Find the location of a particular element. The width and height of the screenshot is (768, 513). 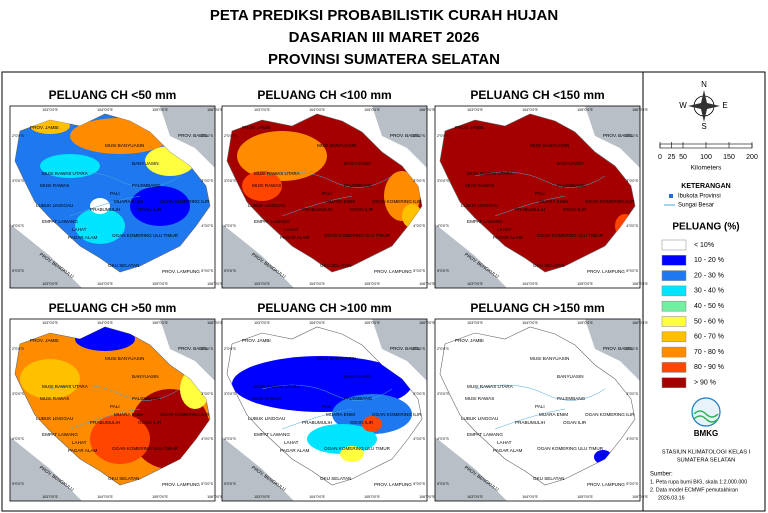

title-line: PROVINSI SUMATERA SELATAN is located at coordinates (384, 59).